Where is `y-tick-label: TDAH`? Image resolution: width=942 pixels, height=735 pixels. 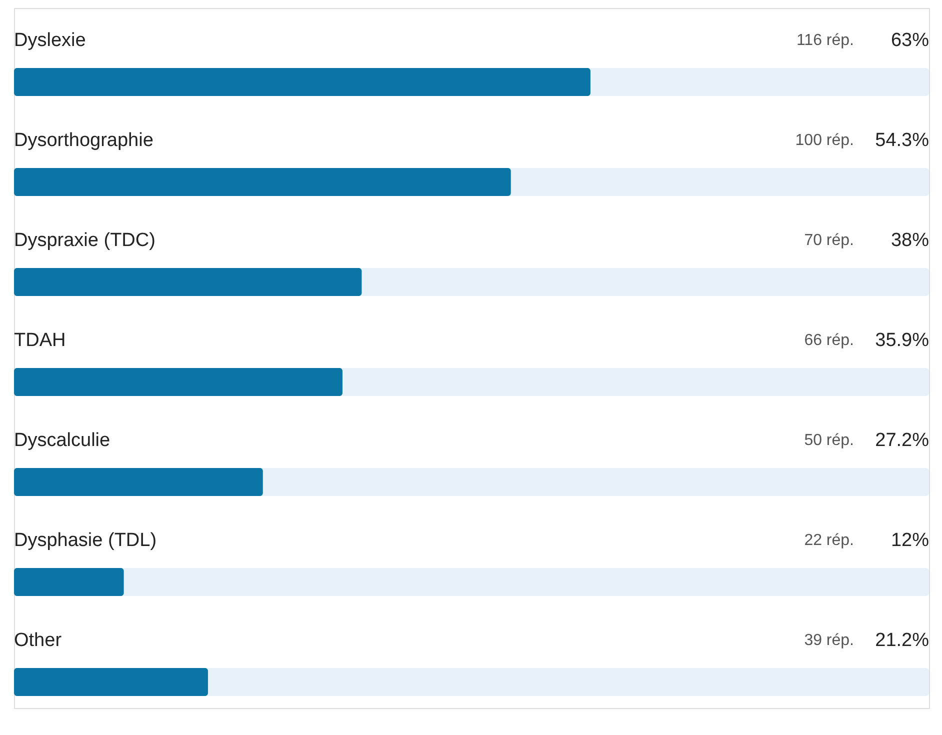 y-tick-label: TDAH is located at coordinates (40, 340).